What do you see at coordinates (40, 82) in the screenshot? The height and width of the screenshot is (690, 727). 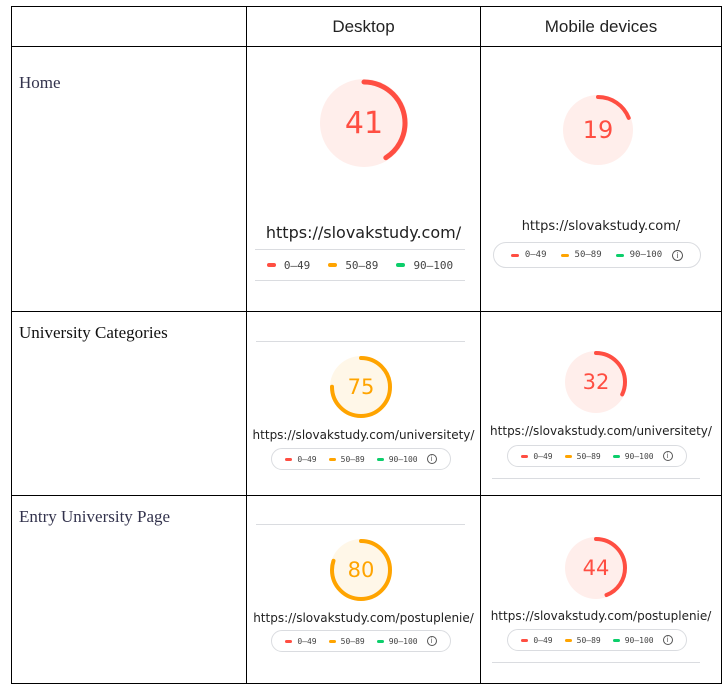 I see `page-label: Home` at bounding box center [40, 82].